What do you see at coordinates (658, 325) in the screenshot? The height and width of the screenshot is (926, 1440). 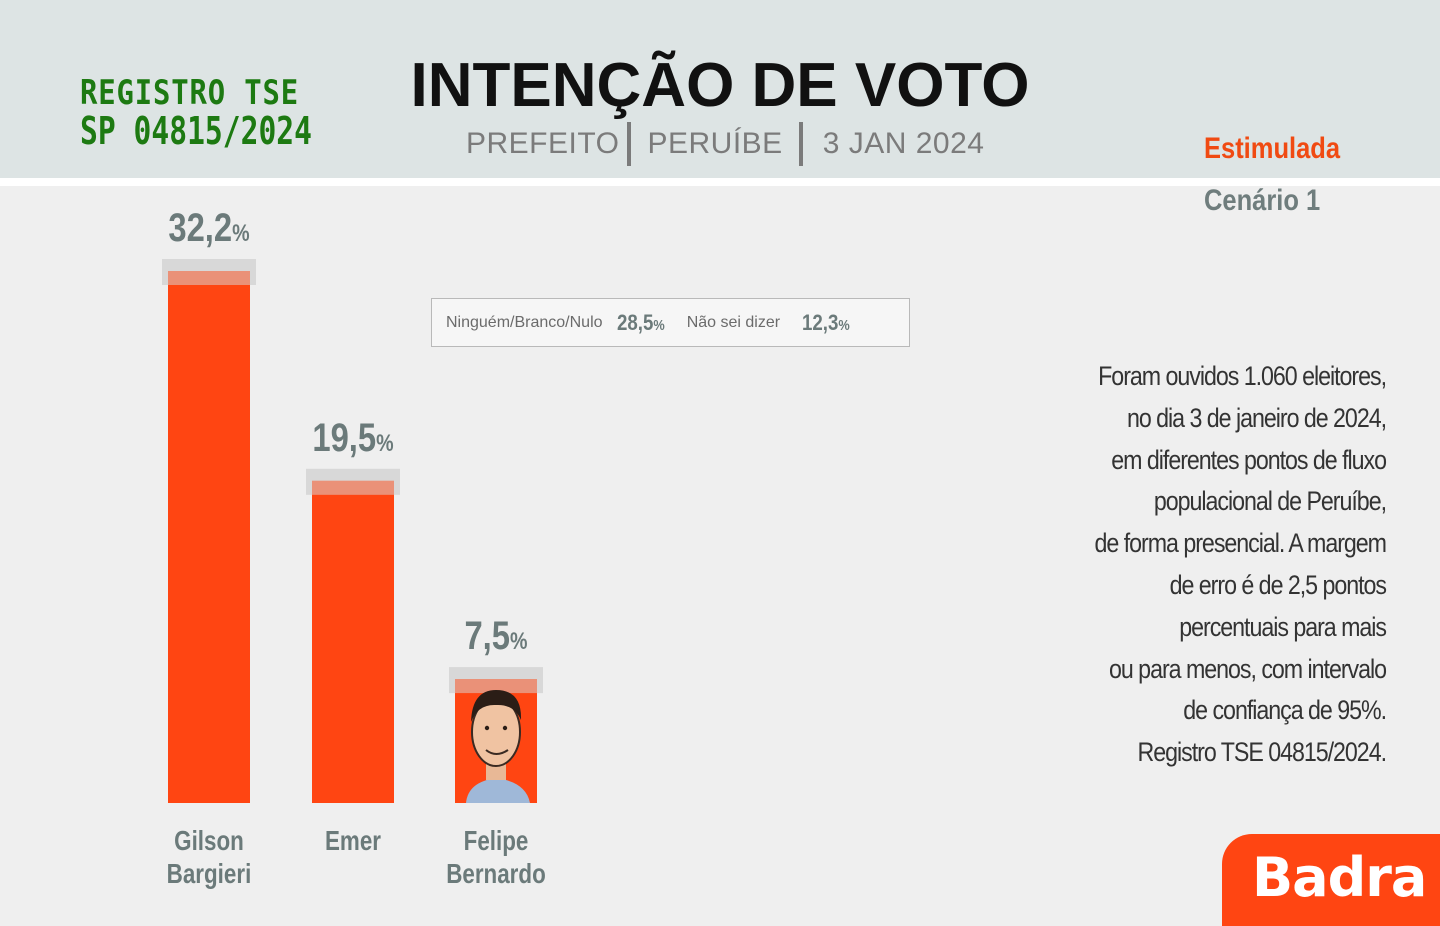 I see `none-value-pct: %` at bounding box center [658, 325].